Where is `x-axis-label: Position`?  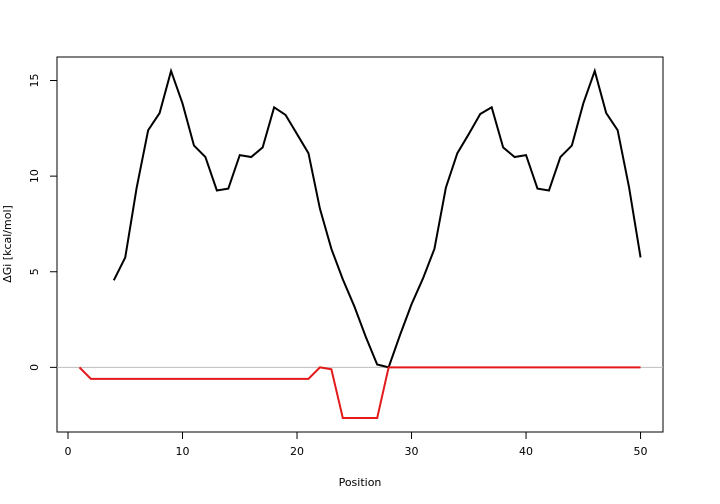 x-axis-label: Position is located at coordinates (360, 482).